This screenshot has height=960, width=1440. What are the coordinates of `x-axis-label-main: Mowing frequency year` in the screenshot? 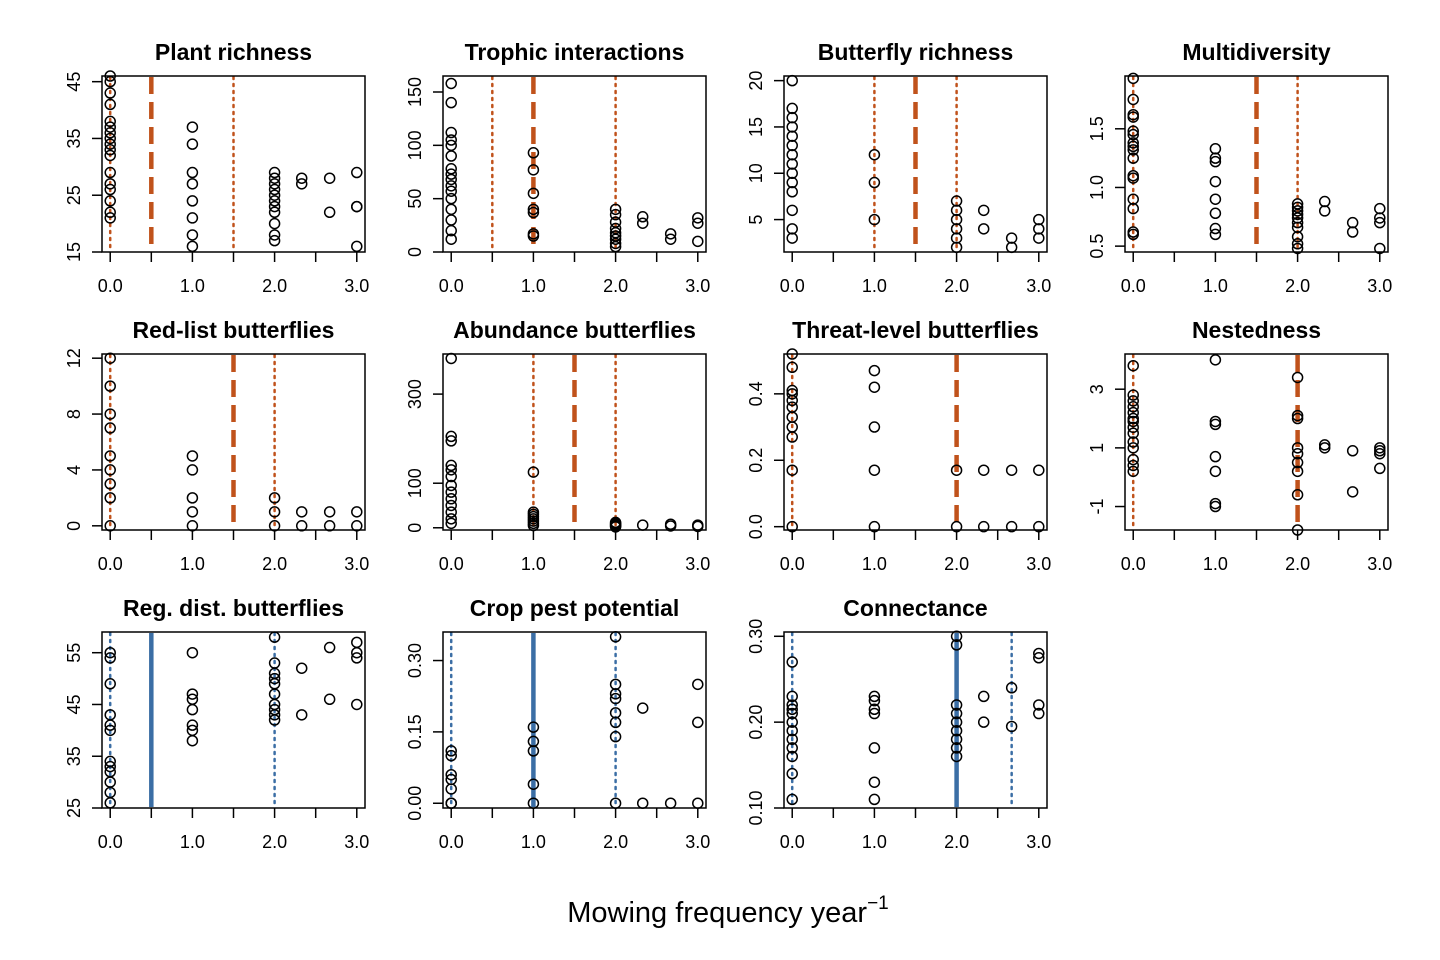 It's located at (717, 913).